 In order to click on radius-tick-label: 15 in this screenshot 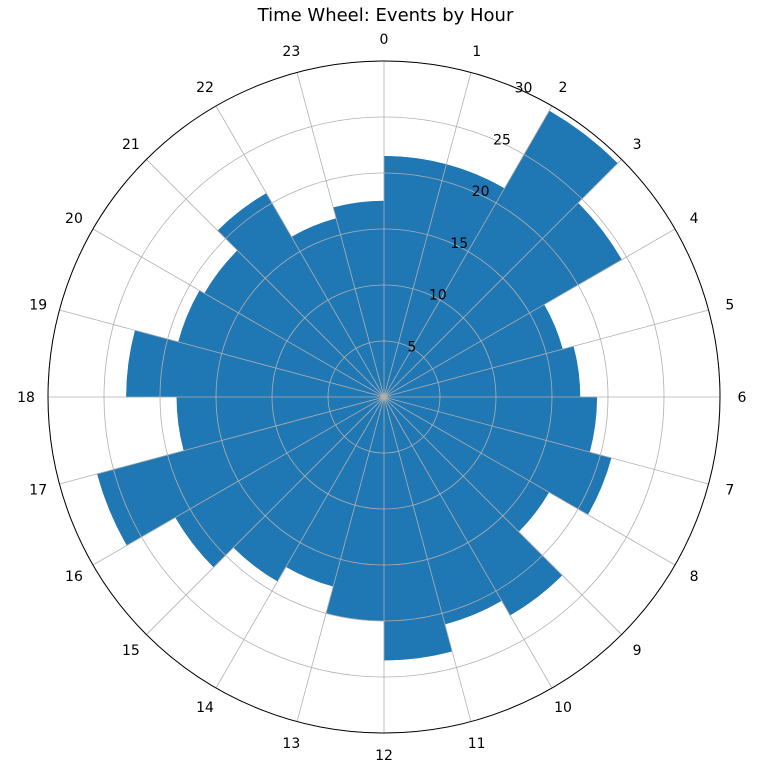, I will do `click(459, 244)`.